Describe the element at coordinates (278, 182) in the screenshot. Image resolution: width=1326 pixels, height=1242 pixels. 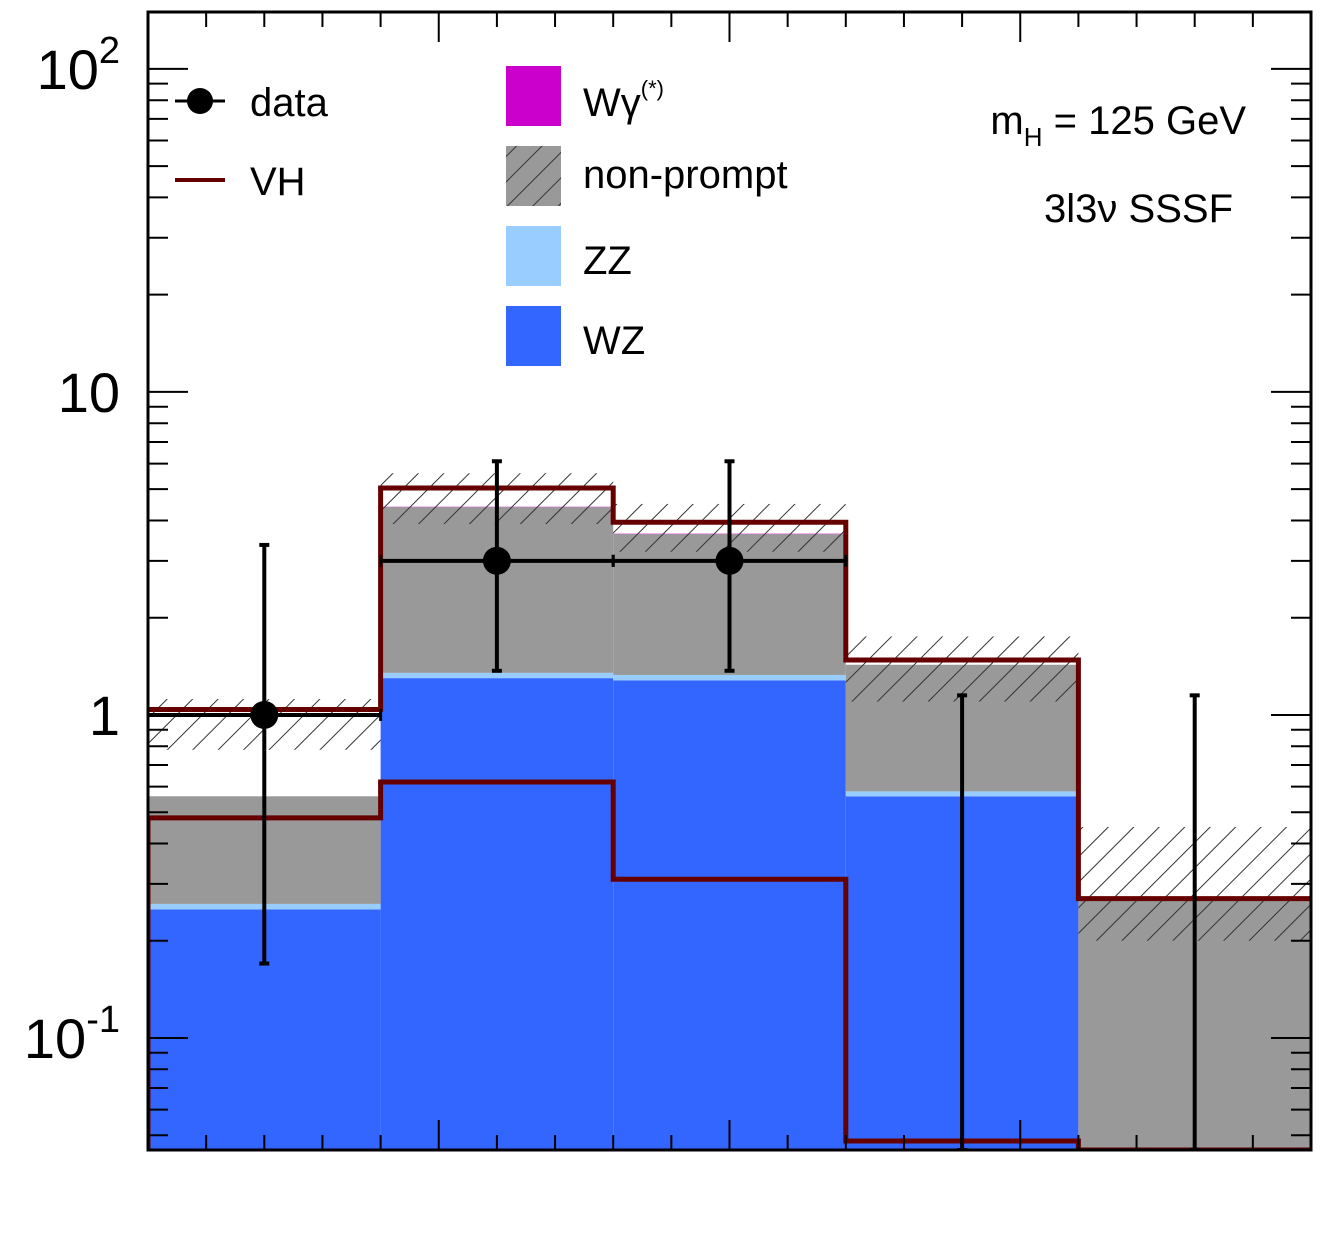
I see `legend-label-vh: VH` at that location.